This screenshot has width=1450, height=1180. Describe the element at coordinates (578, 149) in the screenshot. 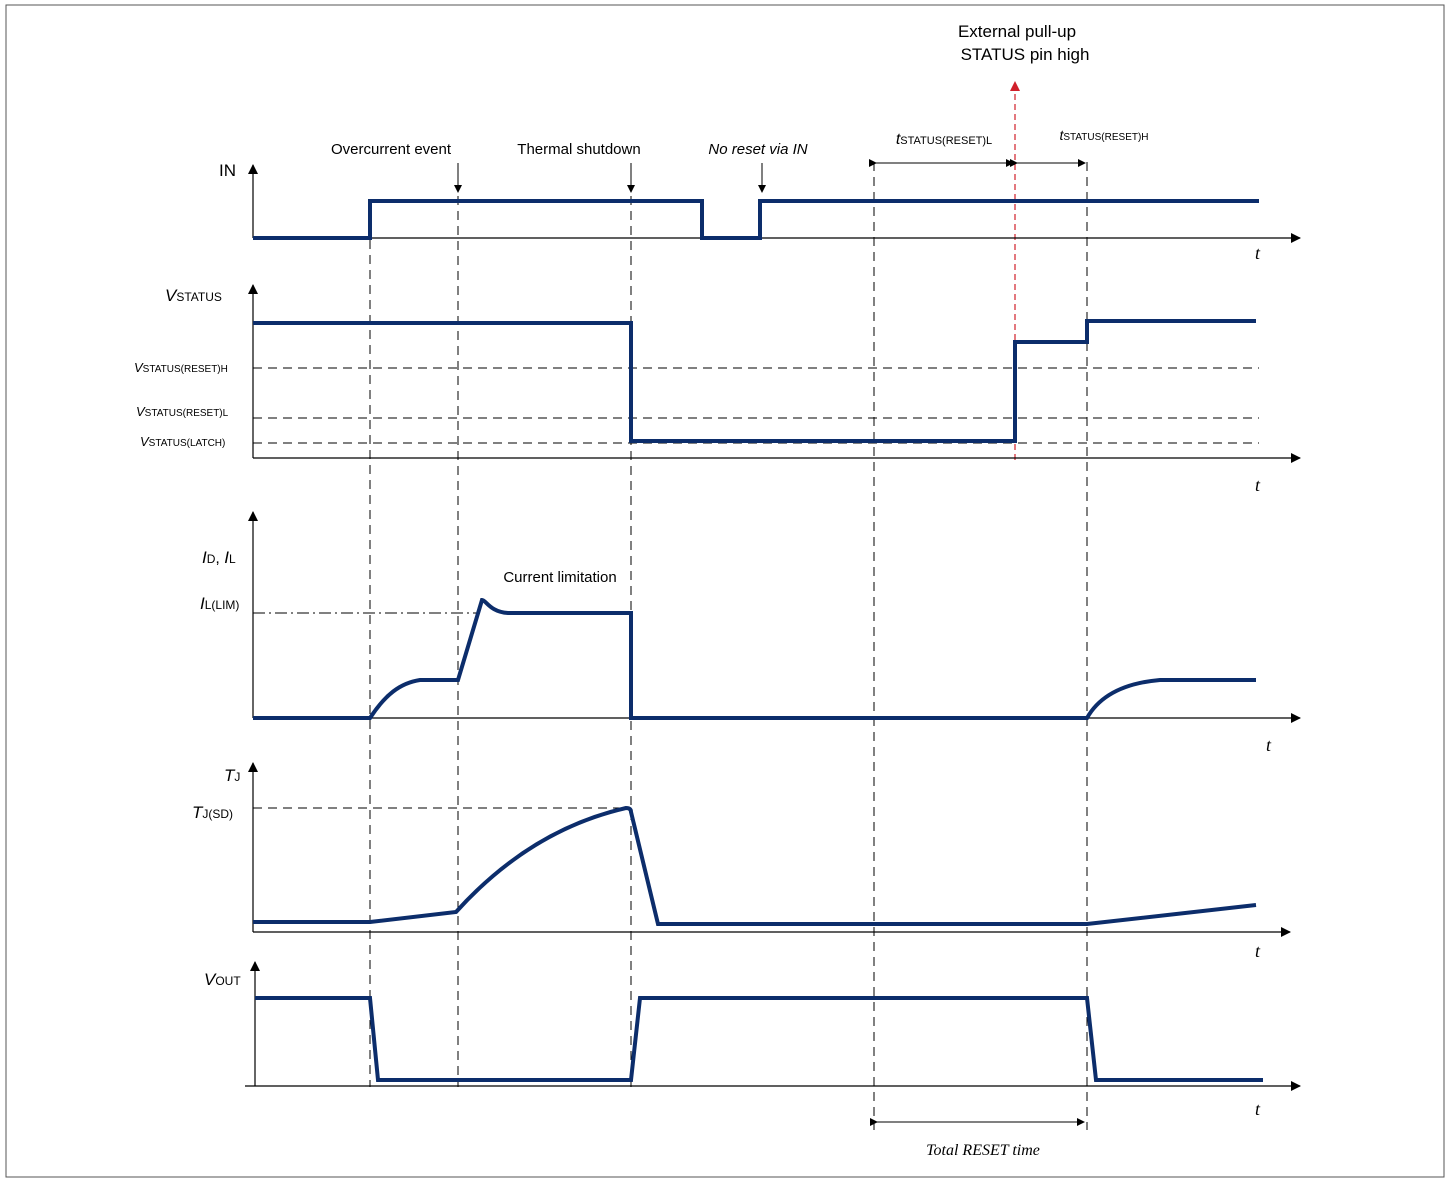

I see `thermal-shutdown-label: Thermal shutdown` at that location.